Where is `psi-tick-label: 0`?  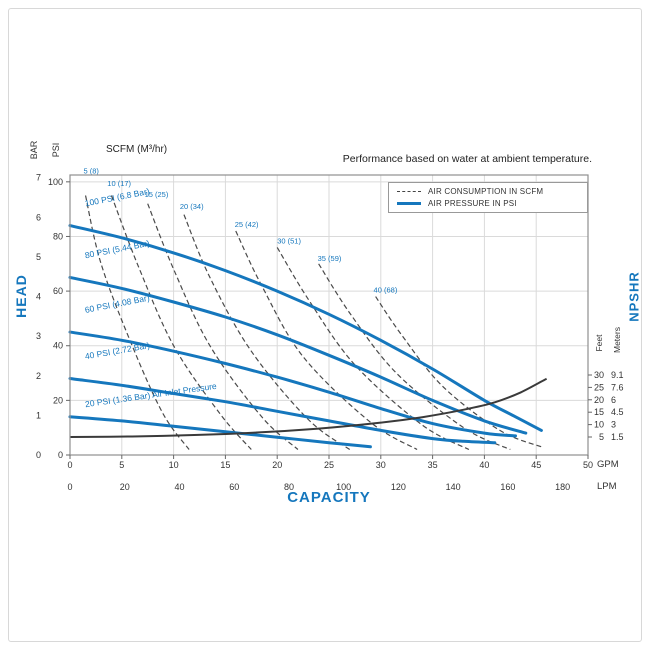 psi-tick-label: 0 is located at coordinates (60, 455).